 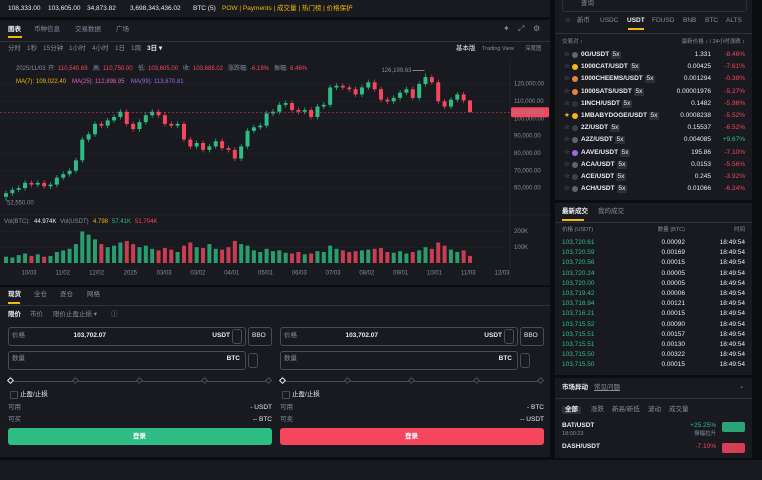 What do you see at coordinates (597, 409) in the screenshot?
I see `movers-tab: 涨跌` at bounding box center [597, 409].